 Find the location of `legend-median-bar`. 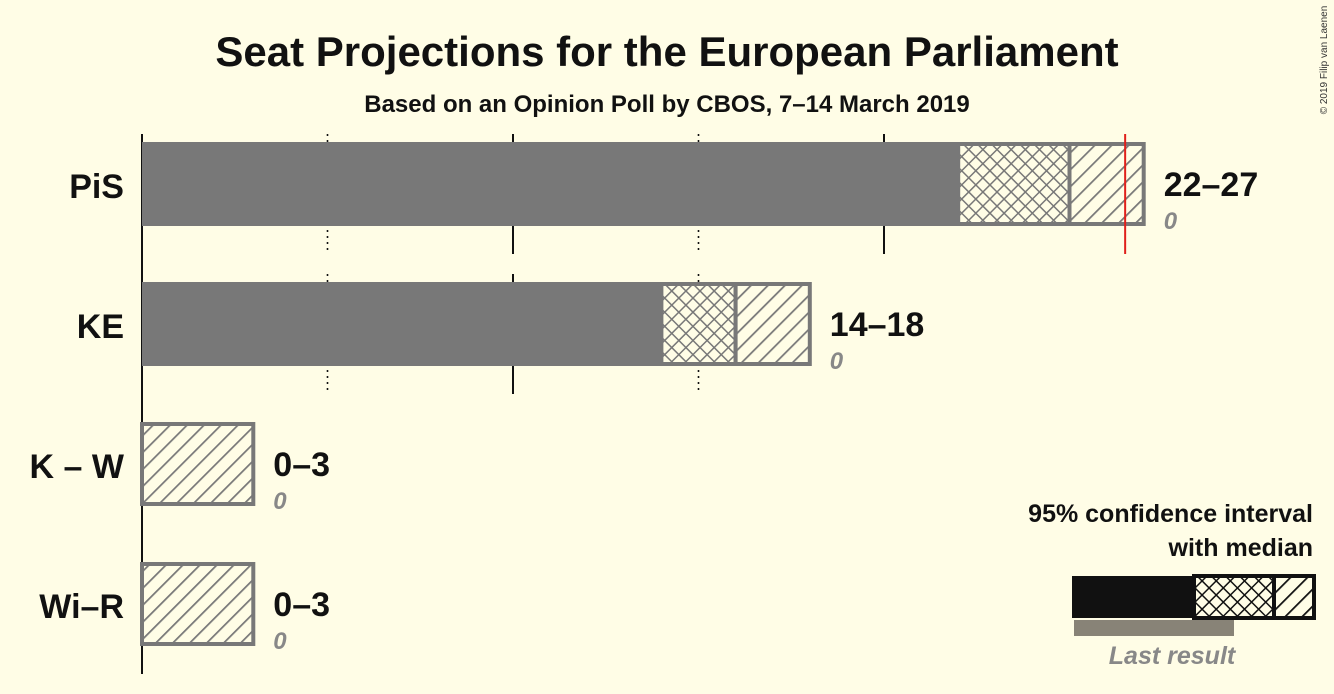

legend-median-bar is located at coordinates (1133, 597).